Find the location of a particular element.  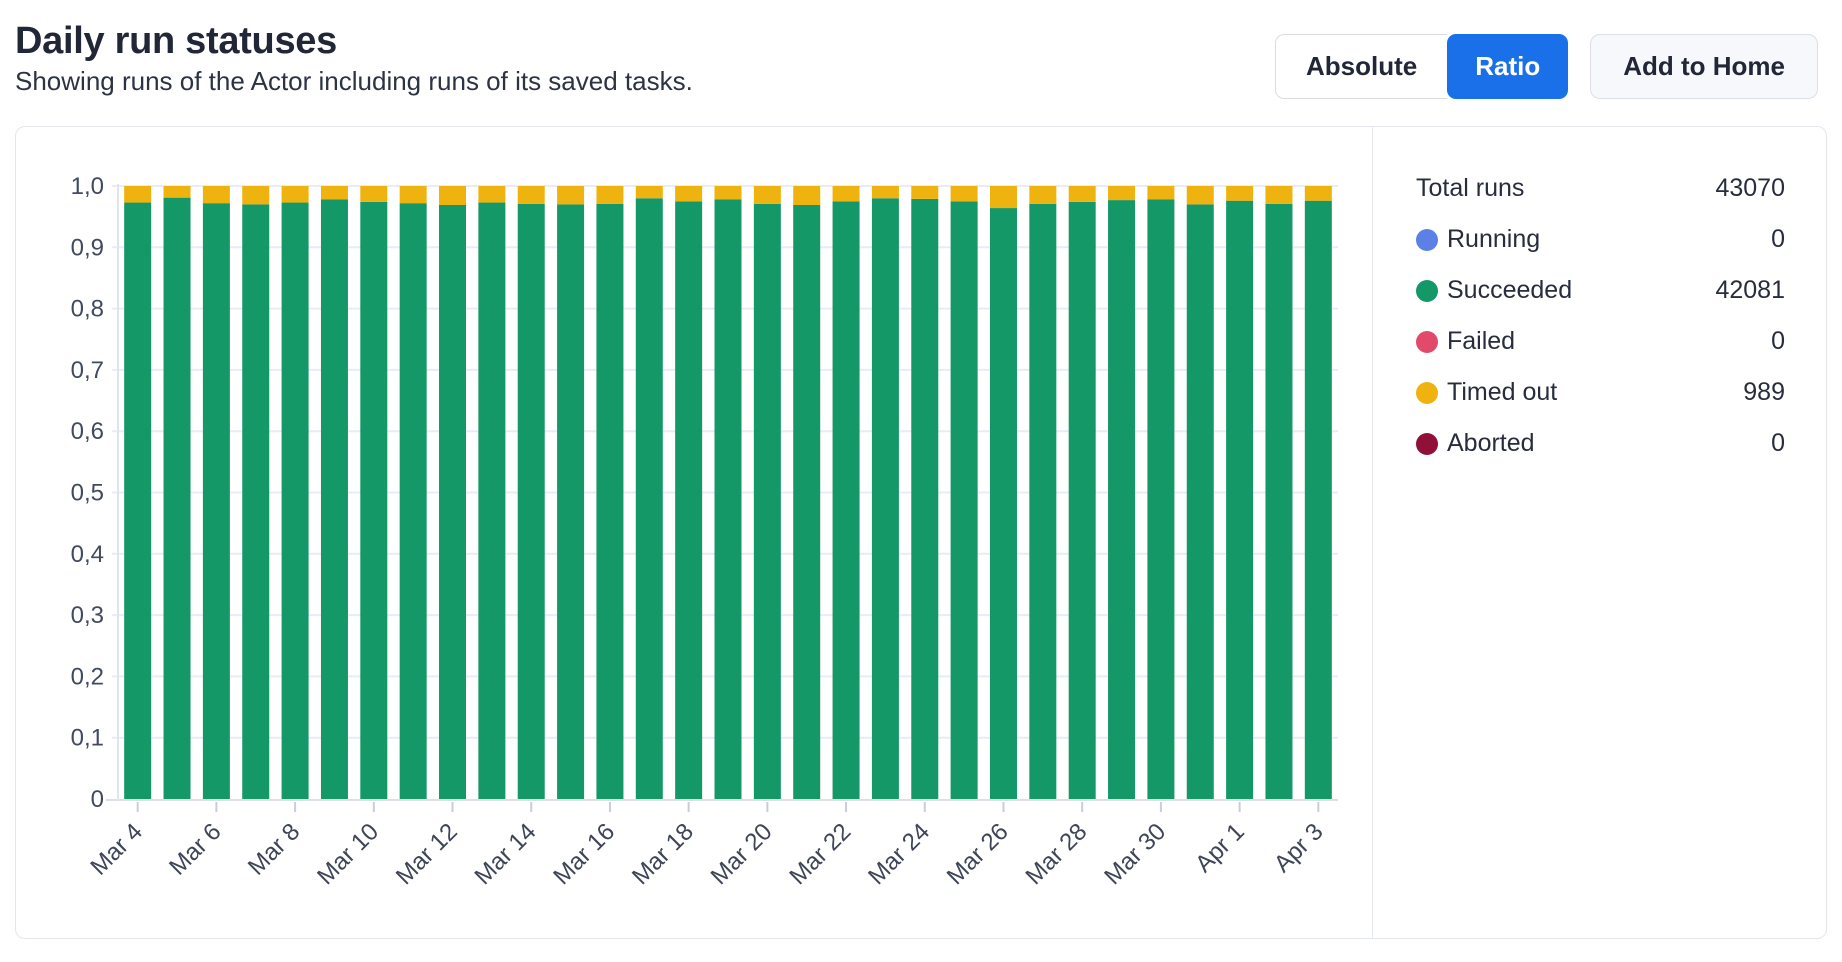

failed-label: Failed is located at coordinates (1481, 341).